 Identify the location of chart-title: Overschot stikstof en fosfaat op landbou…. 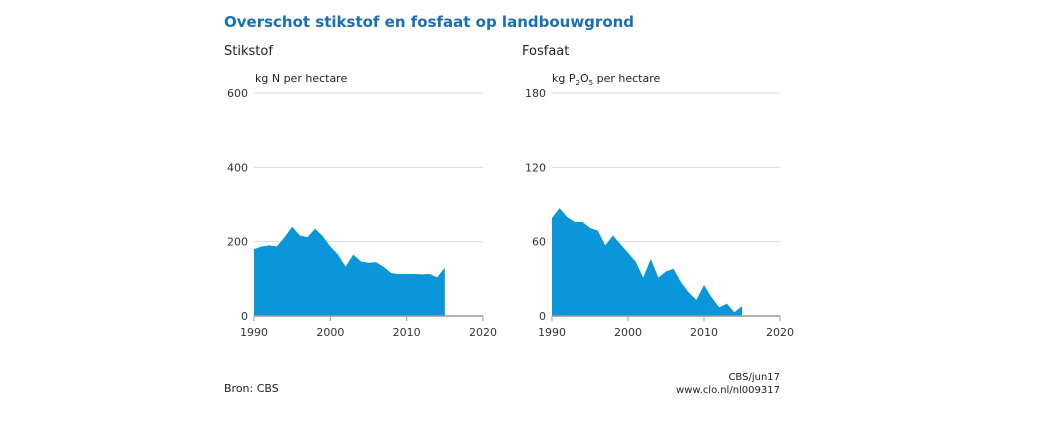
(429, 22).